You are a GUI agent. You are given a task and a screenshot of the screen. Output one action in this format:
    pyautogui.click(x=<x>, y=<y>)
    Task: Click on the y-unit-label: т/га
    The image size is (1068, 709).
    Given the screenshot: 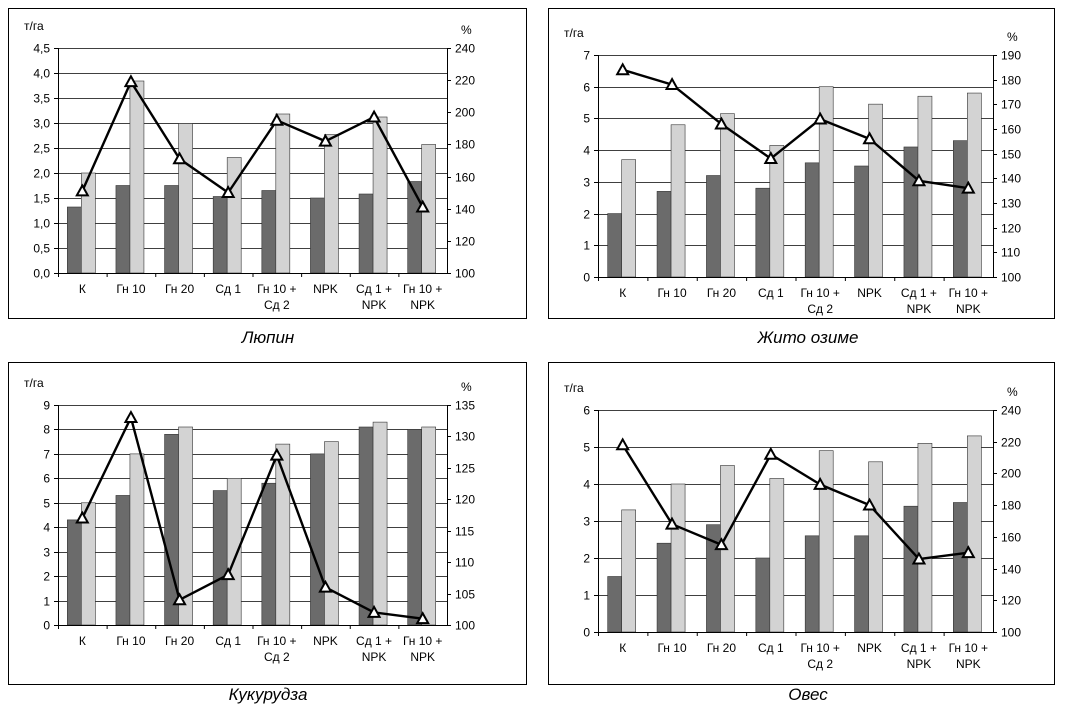 What is the action you would take?
    pyautogui.click(x=574, y=388)
    